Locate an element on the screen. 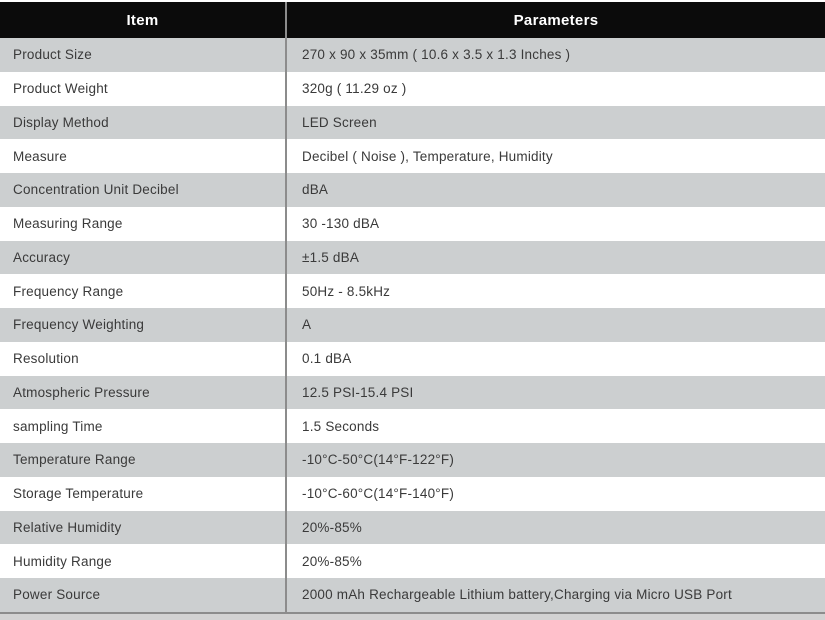 Image resolution: width=825 pixels, height=620 pixels. table-header-row: Item Parameters is located at coordinates (412, 20).